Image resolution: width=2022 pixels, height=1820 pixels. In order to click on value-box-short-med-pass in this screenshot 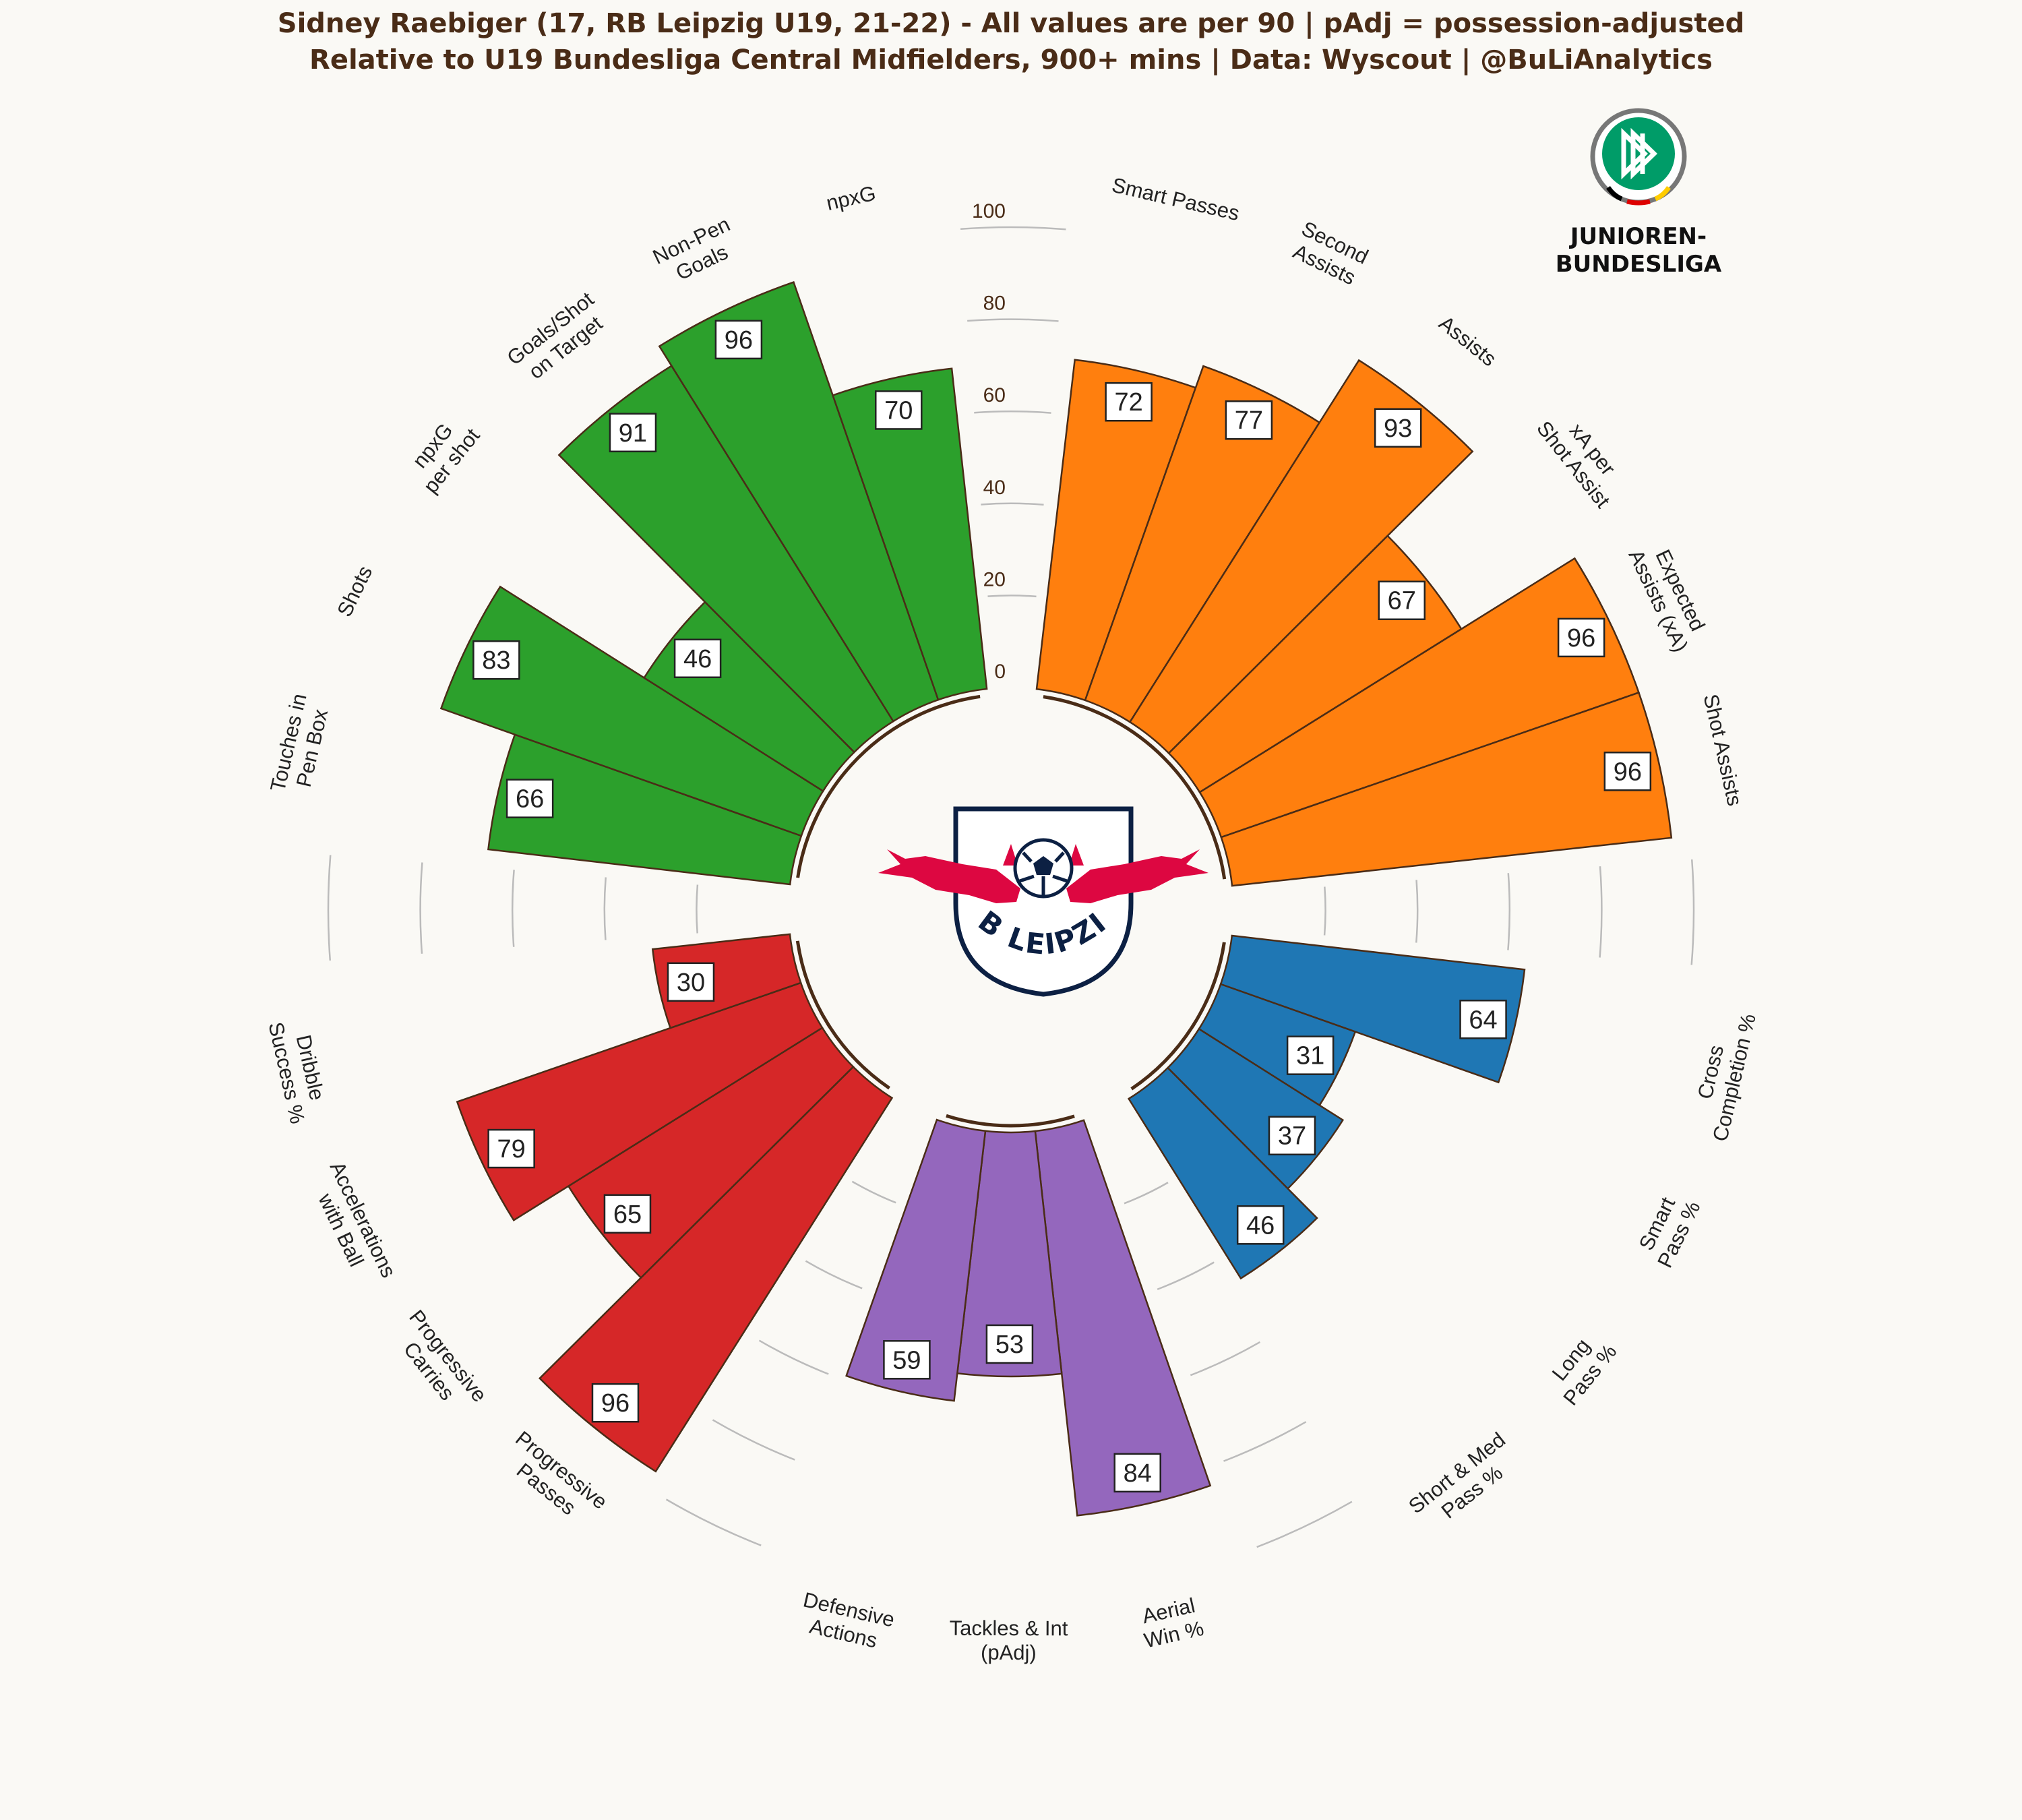, I will do `click(1260, 1225)`.